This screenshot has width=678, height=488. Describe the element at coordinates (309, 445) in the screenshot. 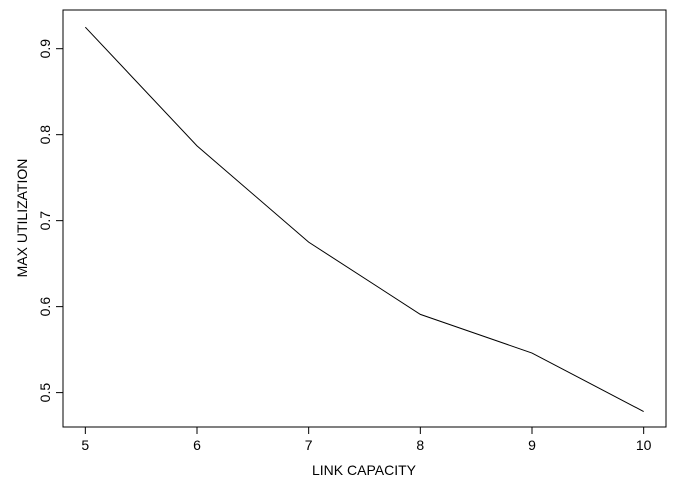

I see `x-tick-label: 7` at that location.